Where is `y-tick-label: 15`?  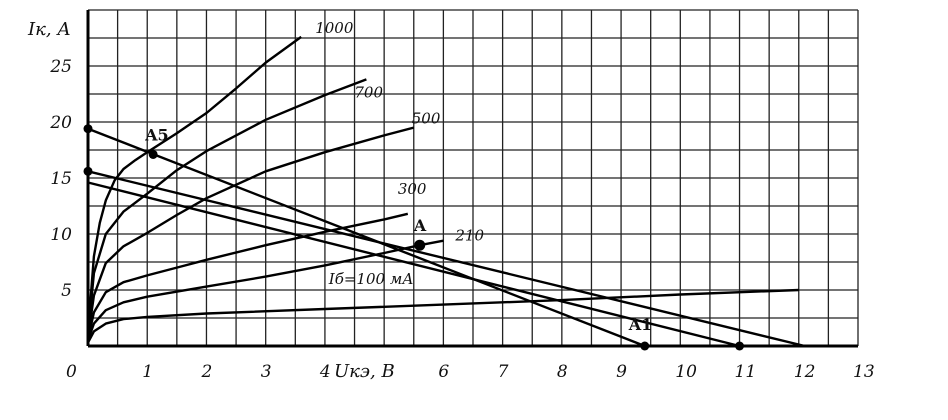
y-tick-label: 15 is located at coordinates (61, 179).